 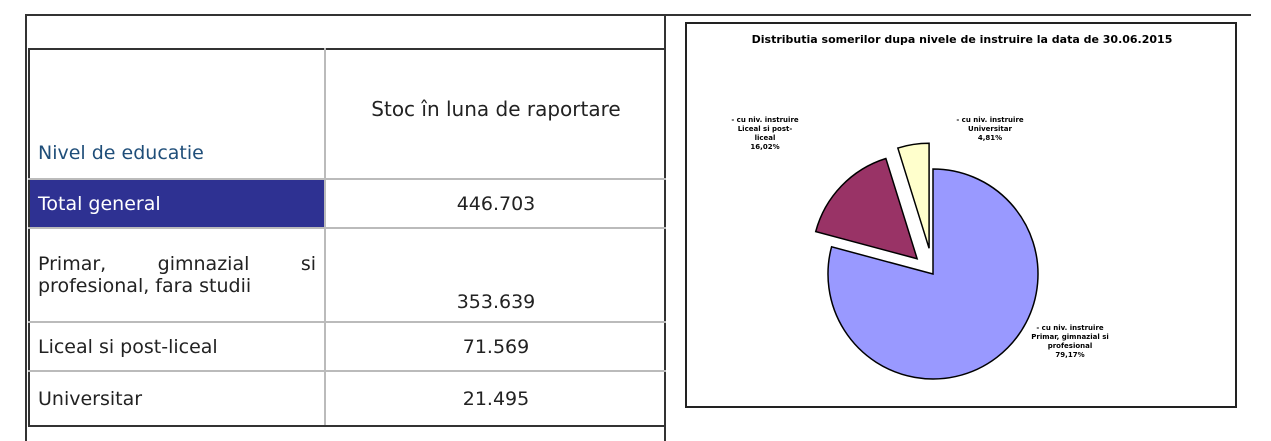 I want to click on cell: Liceal si post-liceal, so click(x=177, y=346).